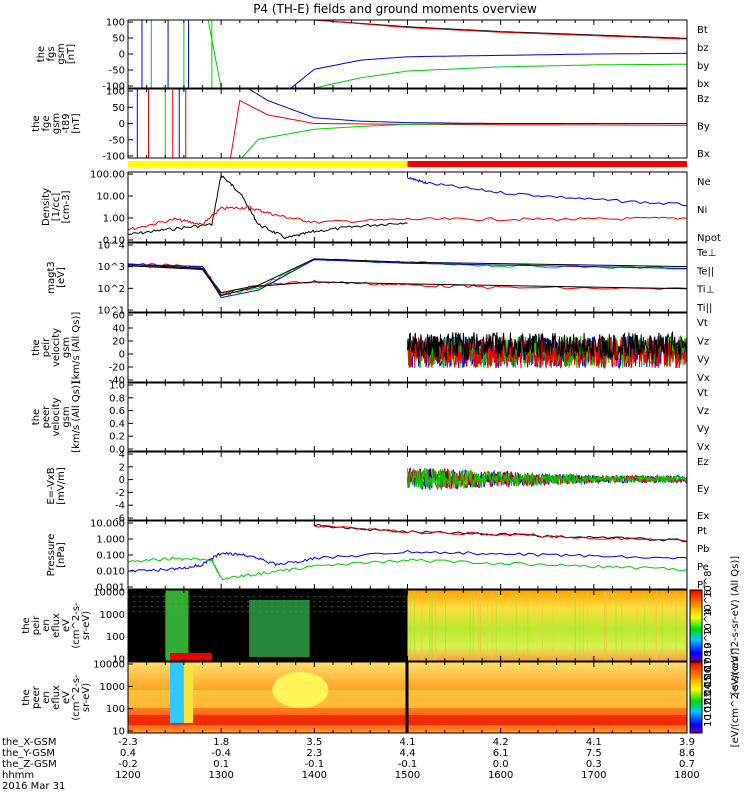 The height and width of the screenshot is (800, 750). Describe the element at coordinates (705, 271) in the screenshot. I see `legend-entry: Te||` at that location.